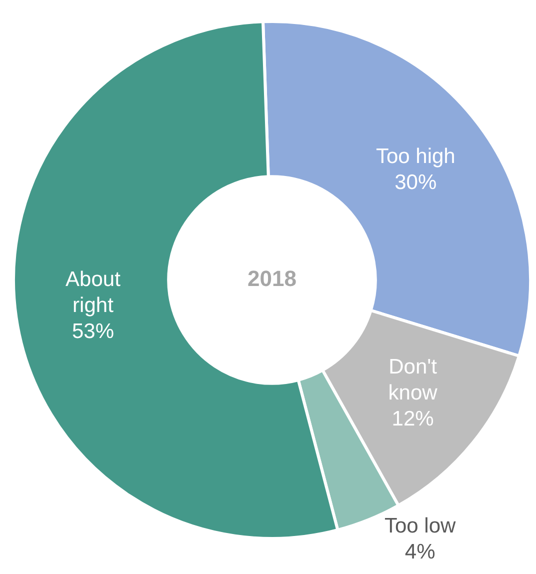 The width and height of the screenshot is (536, 574). I want to click on slice-label: About right, so click(93, 293).